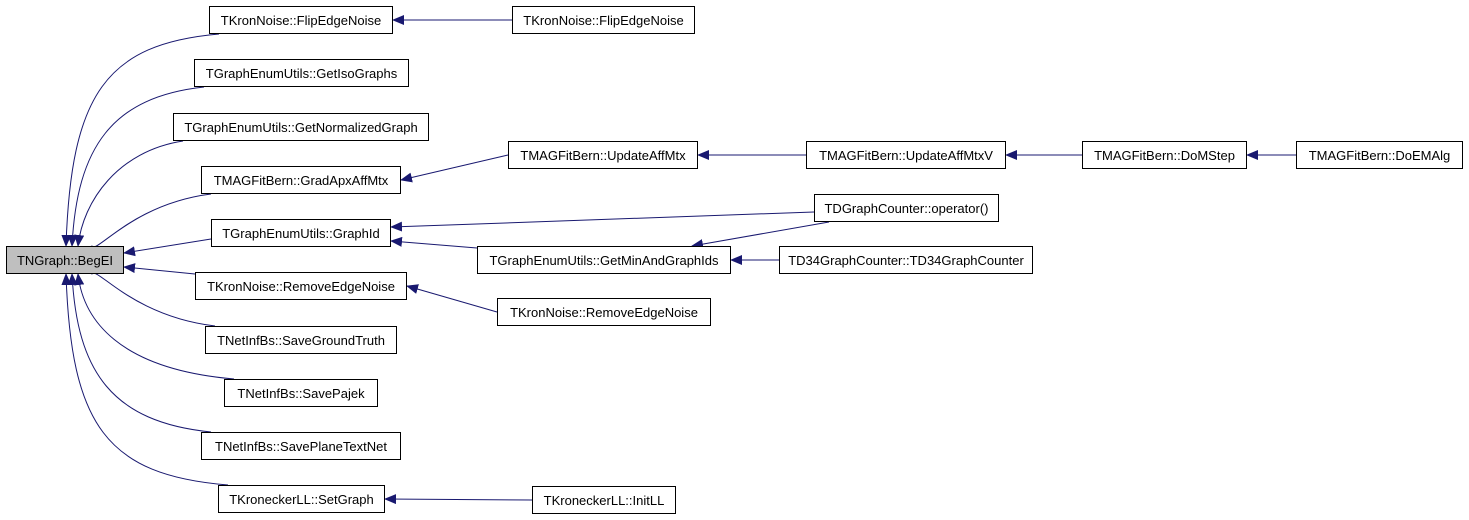 This screenshot has width=1469, height=520. I want to click on edge-iso-to-root, so click(136, 166).